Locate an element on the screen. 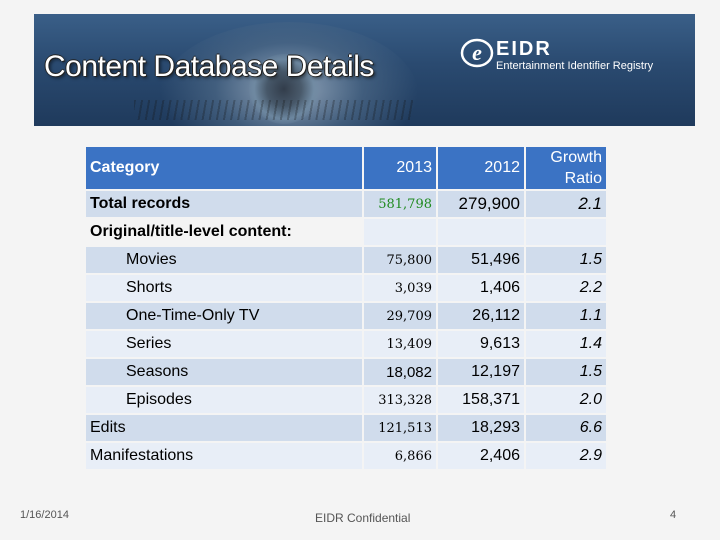 This screenshot has width=720, height=540. row-growth: 2.2 is located at coordinates (566, 288).